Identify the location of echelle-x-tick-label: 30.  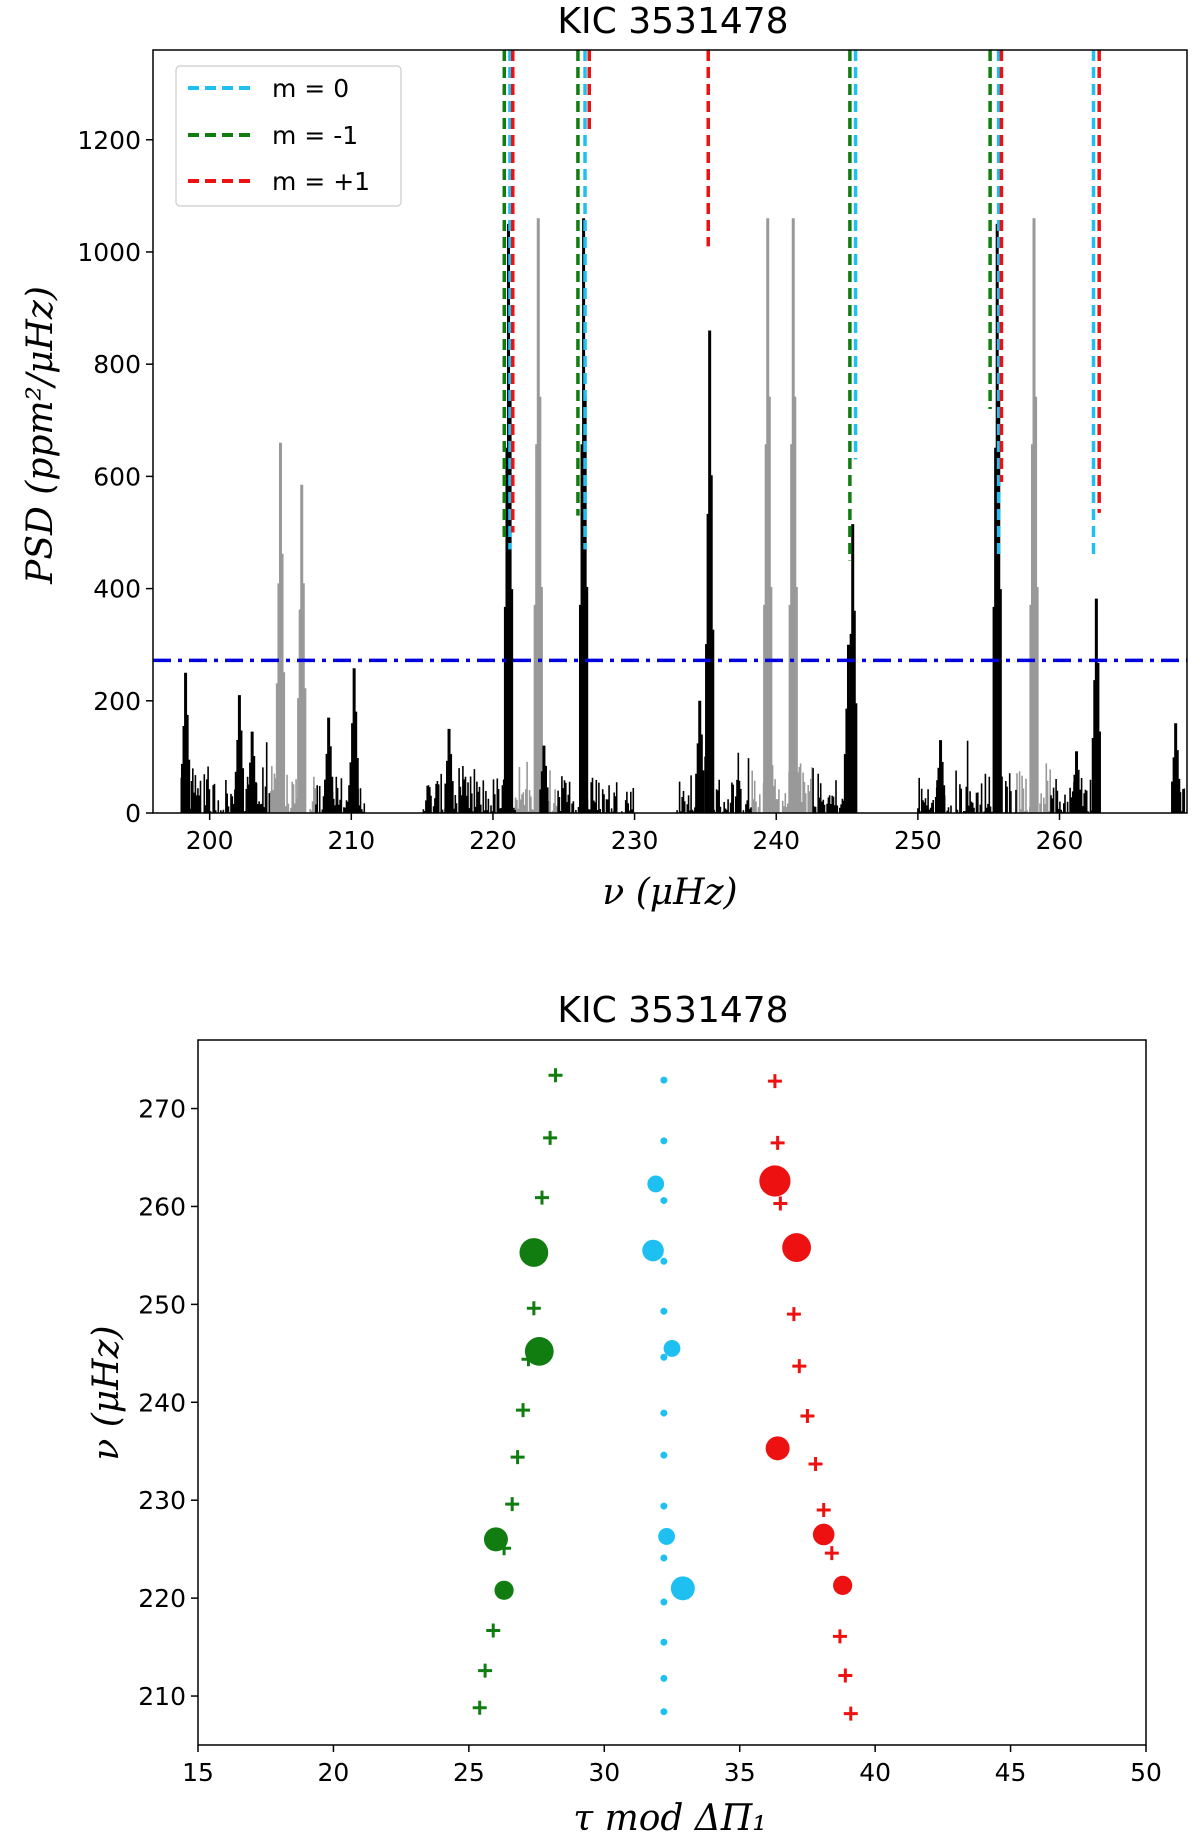
(604, 1772).